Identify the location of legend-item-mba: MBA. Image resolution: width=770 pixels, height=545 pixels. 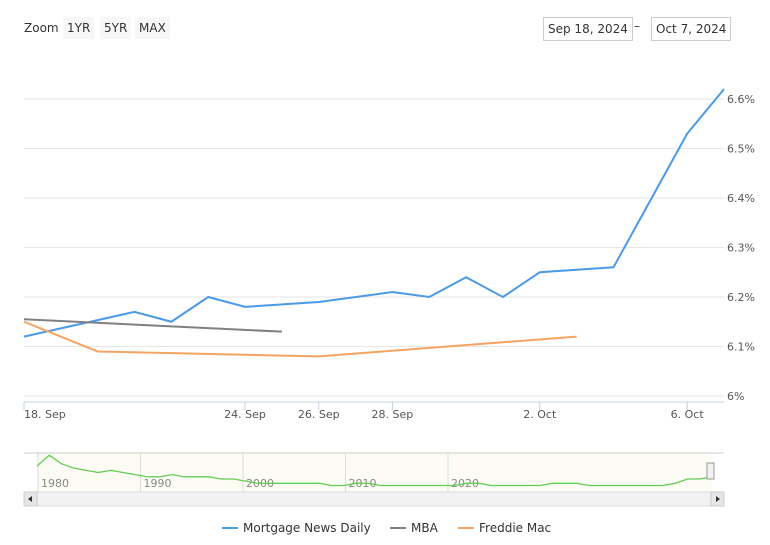
(414, 528).